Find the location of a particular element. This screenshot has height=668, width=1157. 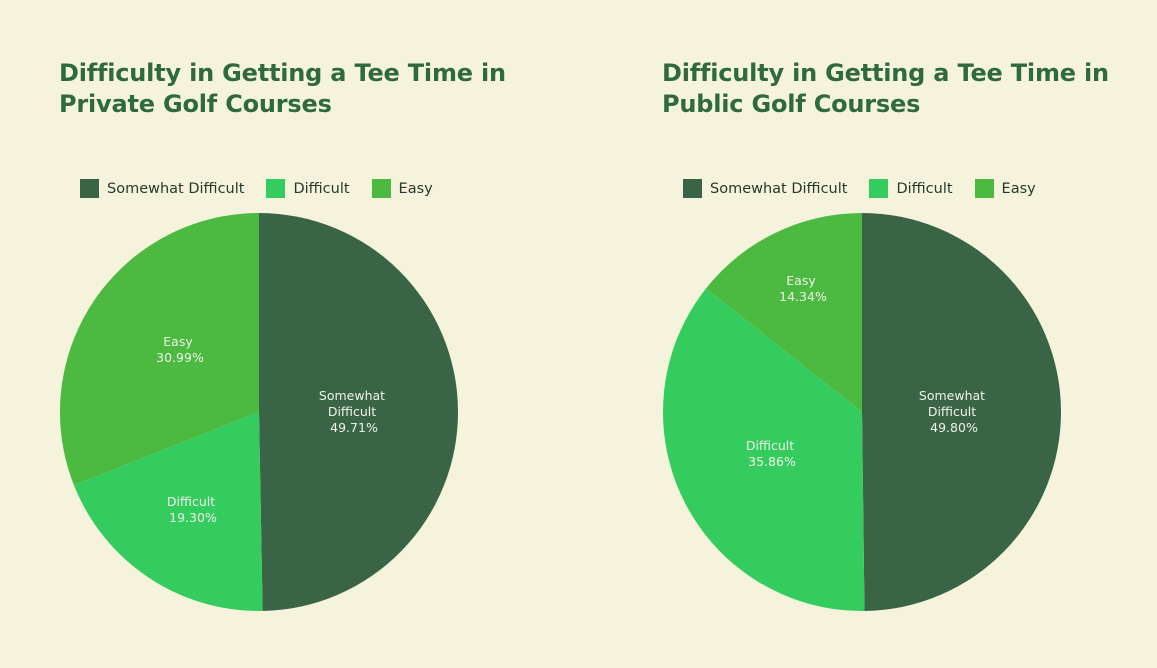

slice-label: Easy 14.34% is located at coordinates (803, 288).